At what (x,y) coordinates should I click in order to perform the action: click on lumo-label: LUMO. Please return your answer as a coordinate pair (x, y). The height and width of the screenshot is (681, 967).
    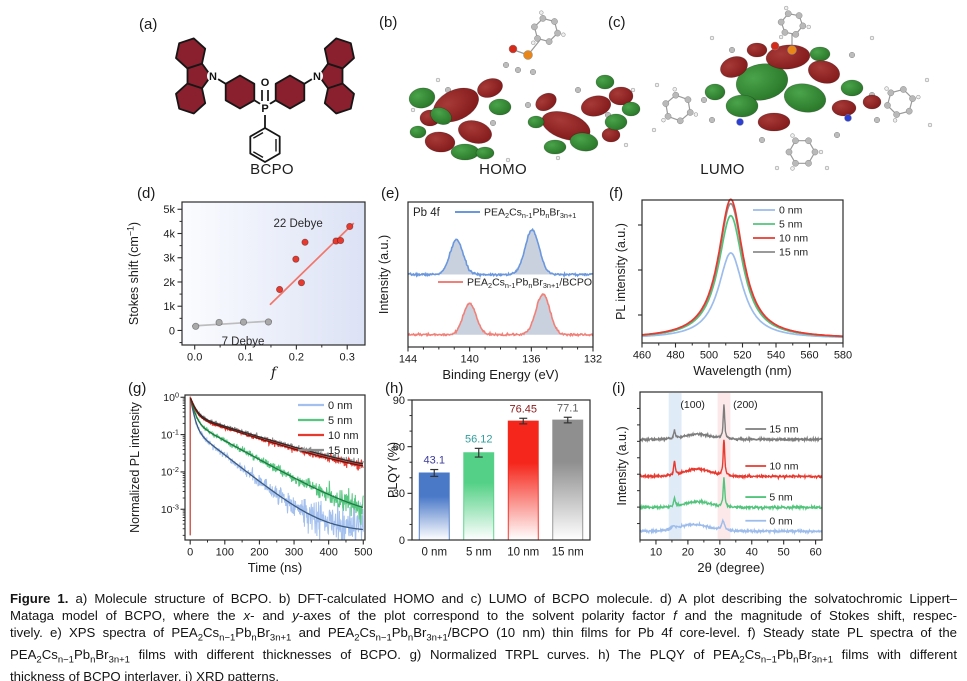
    Looking at the image, I should click on (722, 169).